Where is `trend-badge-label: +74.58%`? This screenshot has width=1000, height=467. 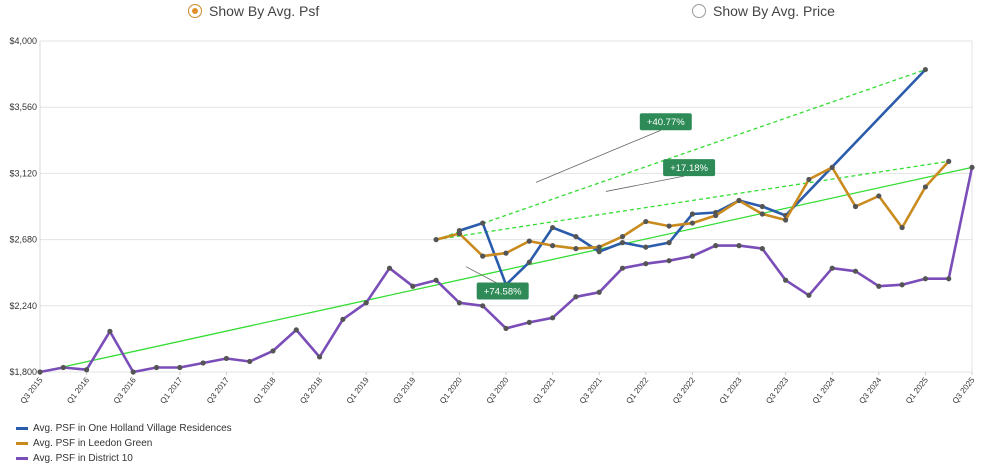 trend-badge-label: +74.58% is located at coordinates (503, 292).